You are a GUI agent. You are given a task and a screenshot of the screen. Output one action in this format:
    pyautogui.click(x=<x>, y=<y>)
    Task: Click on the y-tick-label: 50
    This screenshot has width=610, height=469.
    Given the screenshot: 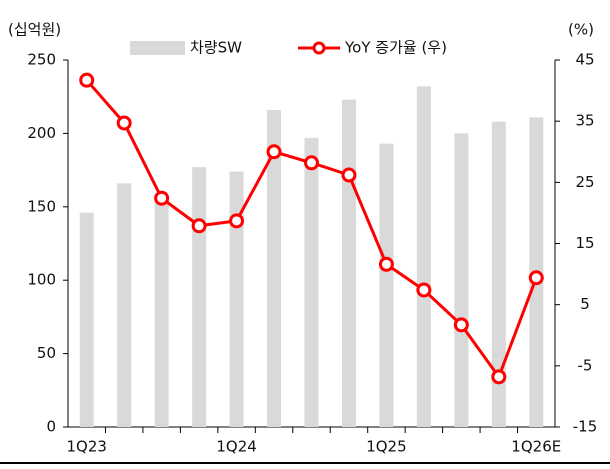 What is the action you would take?
    pyautogui.click(x=46, y=353)
    